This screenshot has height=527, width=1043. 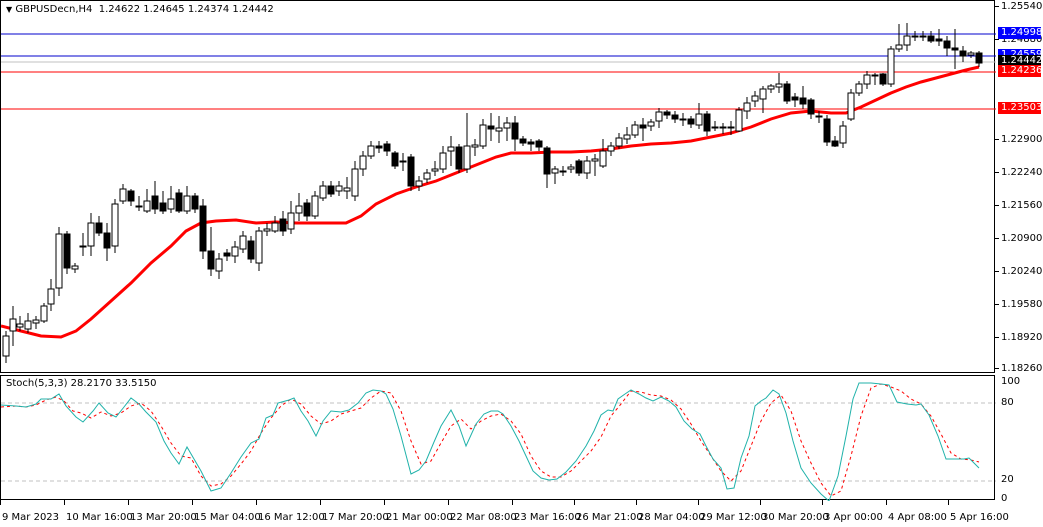 I want to click on price-label: 1.25540, so click(x=1022, y=6).